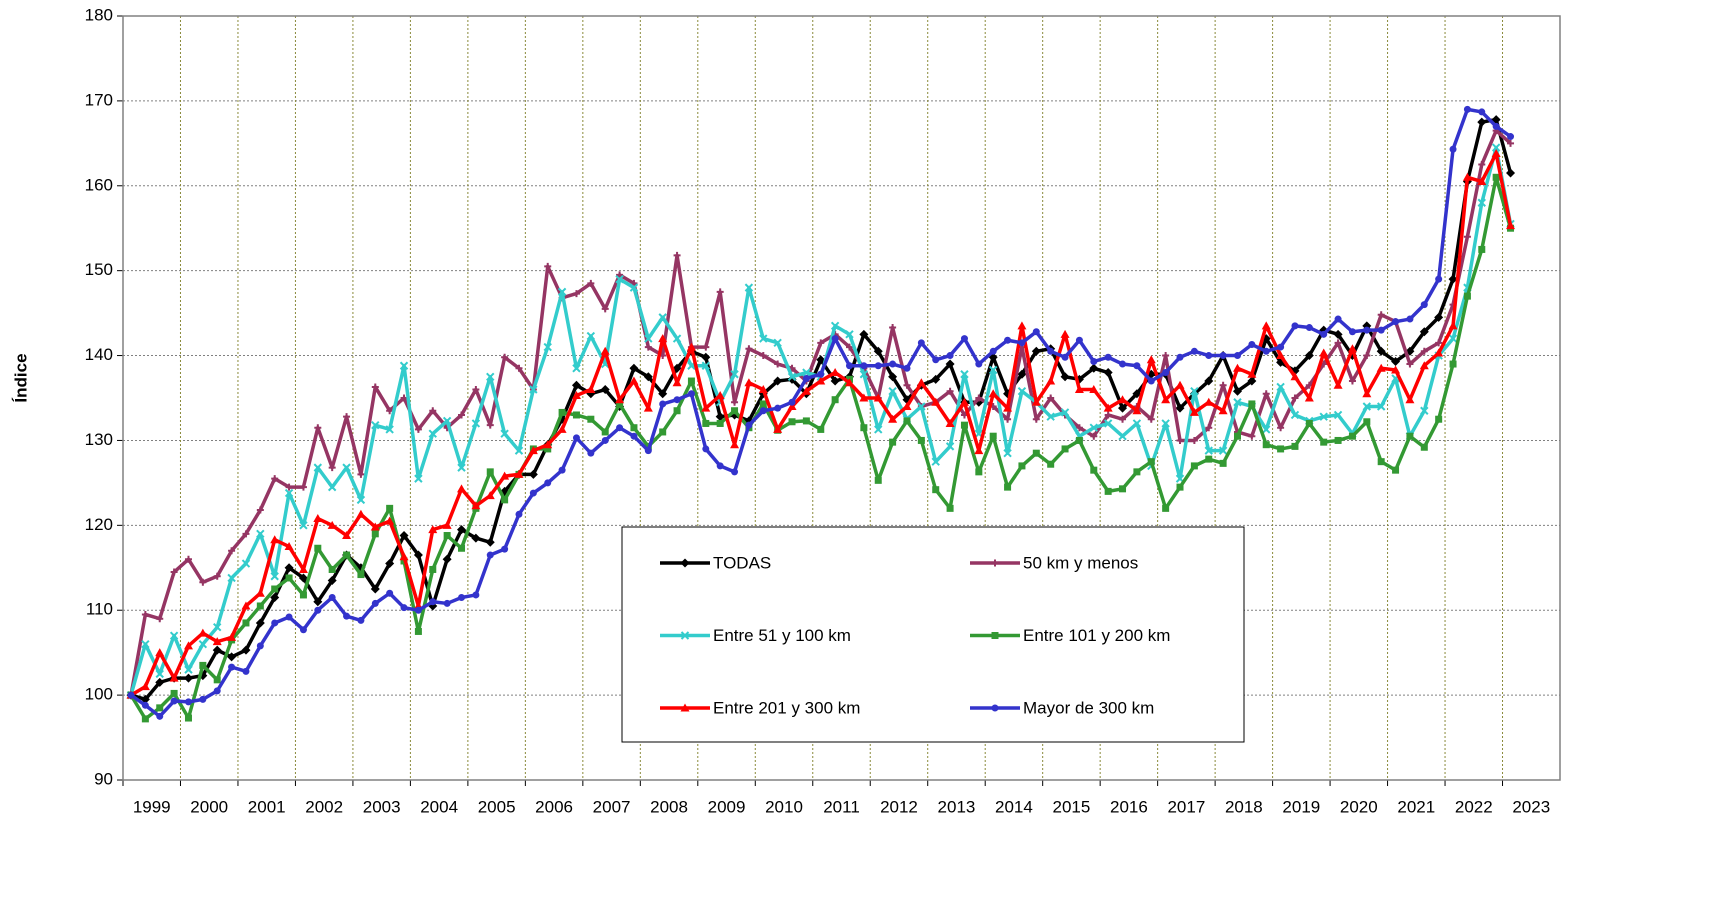 Image resolution: width=1733 pixels, height=910 pixels. What do you see at coordinates (612, 806) in the screenshot?
I see `x-tick-label: 2007` at bounding box center [612, 806].